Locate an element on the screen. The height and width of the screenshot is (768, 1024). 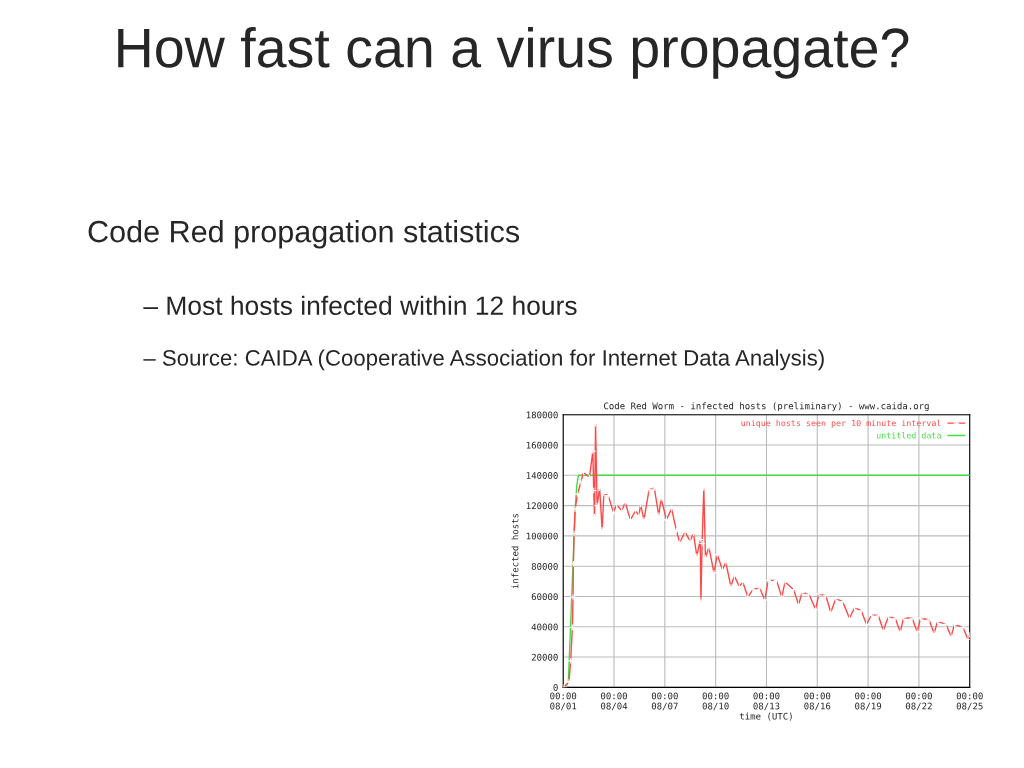
y-tick-label: 20000 is located at coordinates (544, 657).